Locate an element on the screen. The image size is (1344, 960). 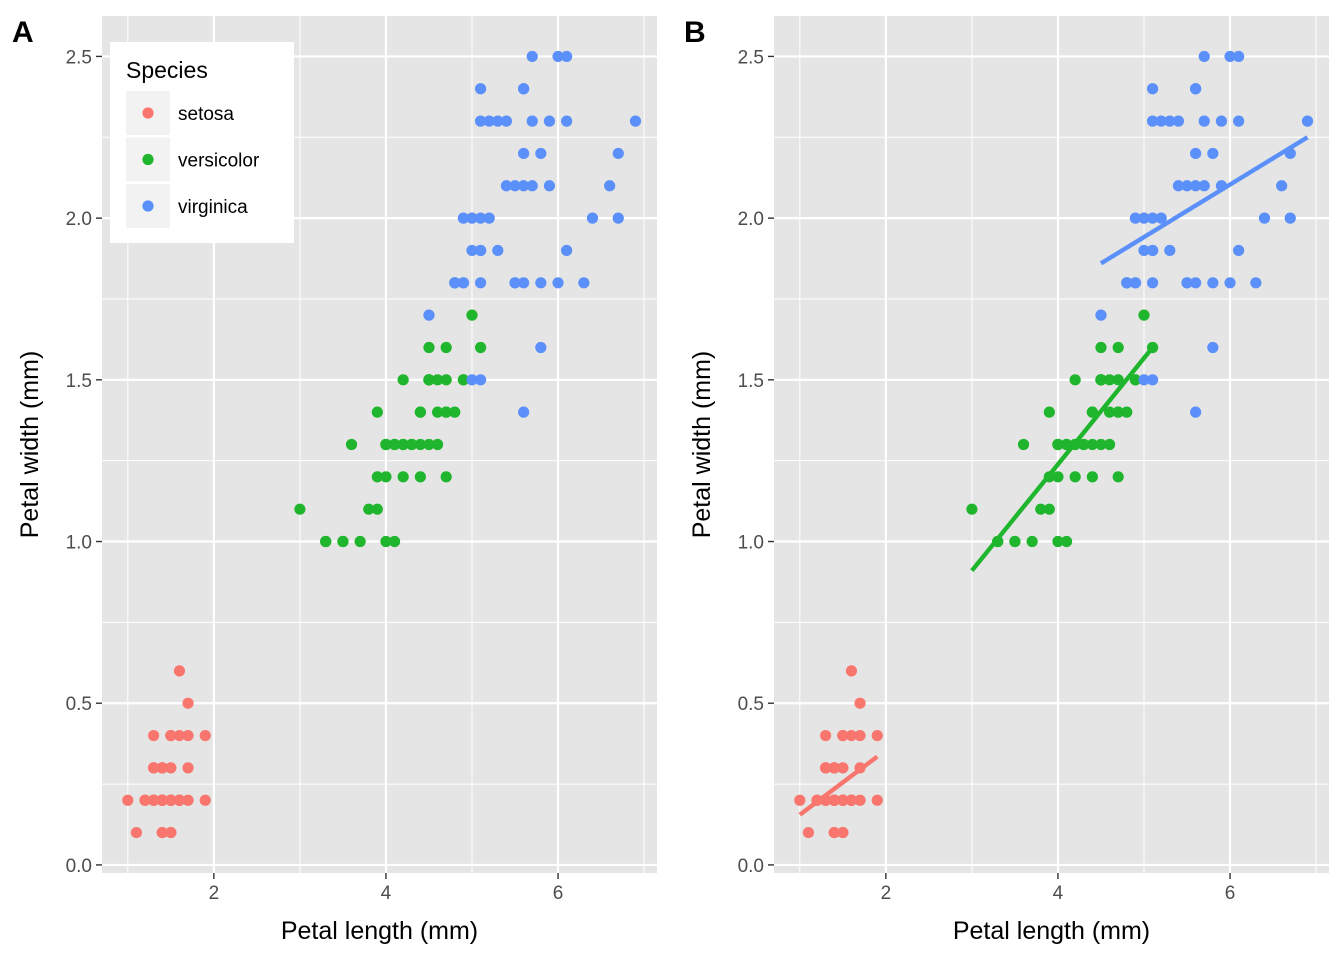
legend-label-setosa: setosa is located at coordinates (206, 114).